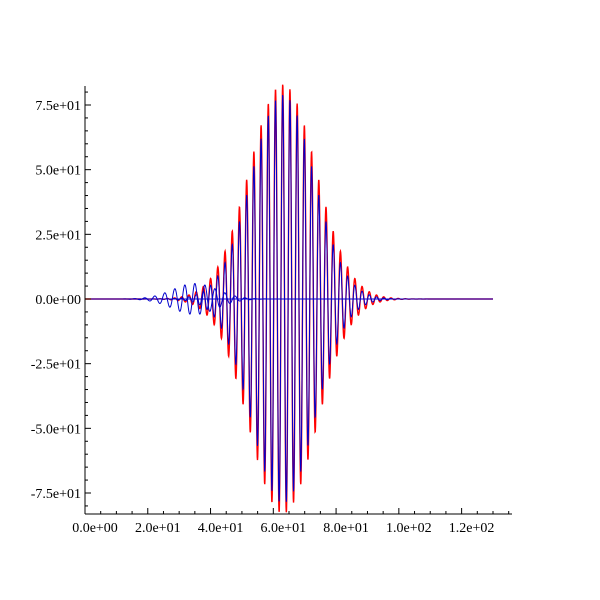  Describe the element at coordinates (158, 528) in the screenshot. I see `x-tick-label: 2.0e+01` at that location.